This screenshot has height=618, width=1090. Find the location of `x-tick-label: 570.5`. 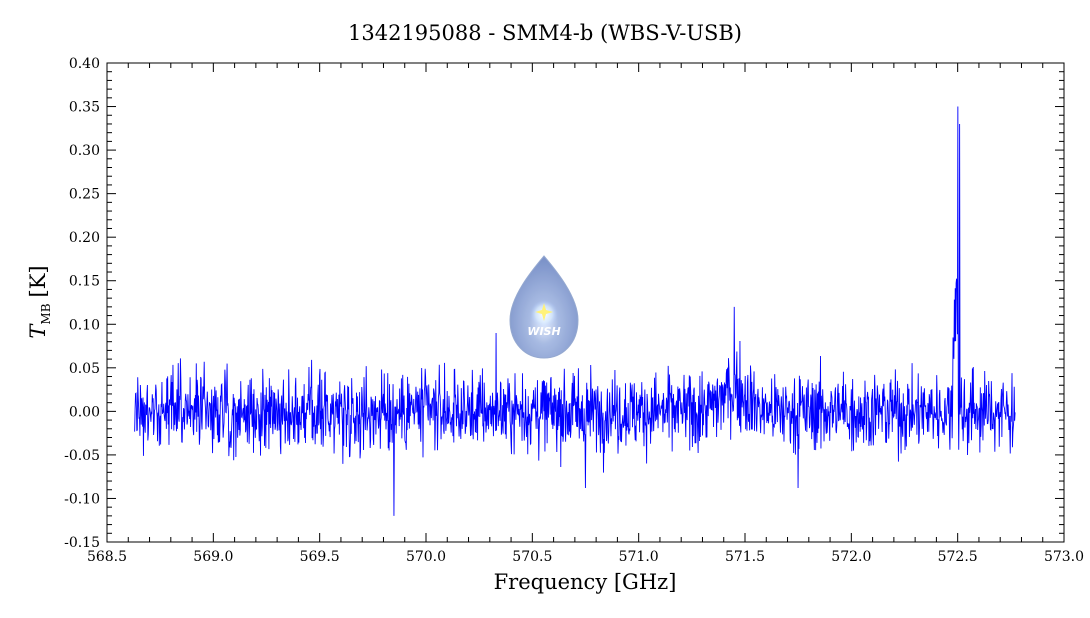

x-tick-label: 570.5 is located at coordinates (532, 557).